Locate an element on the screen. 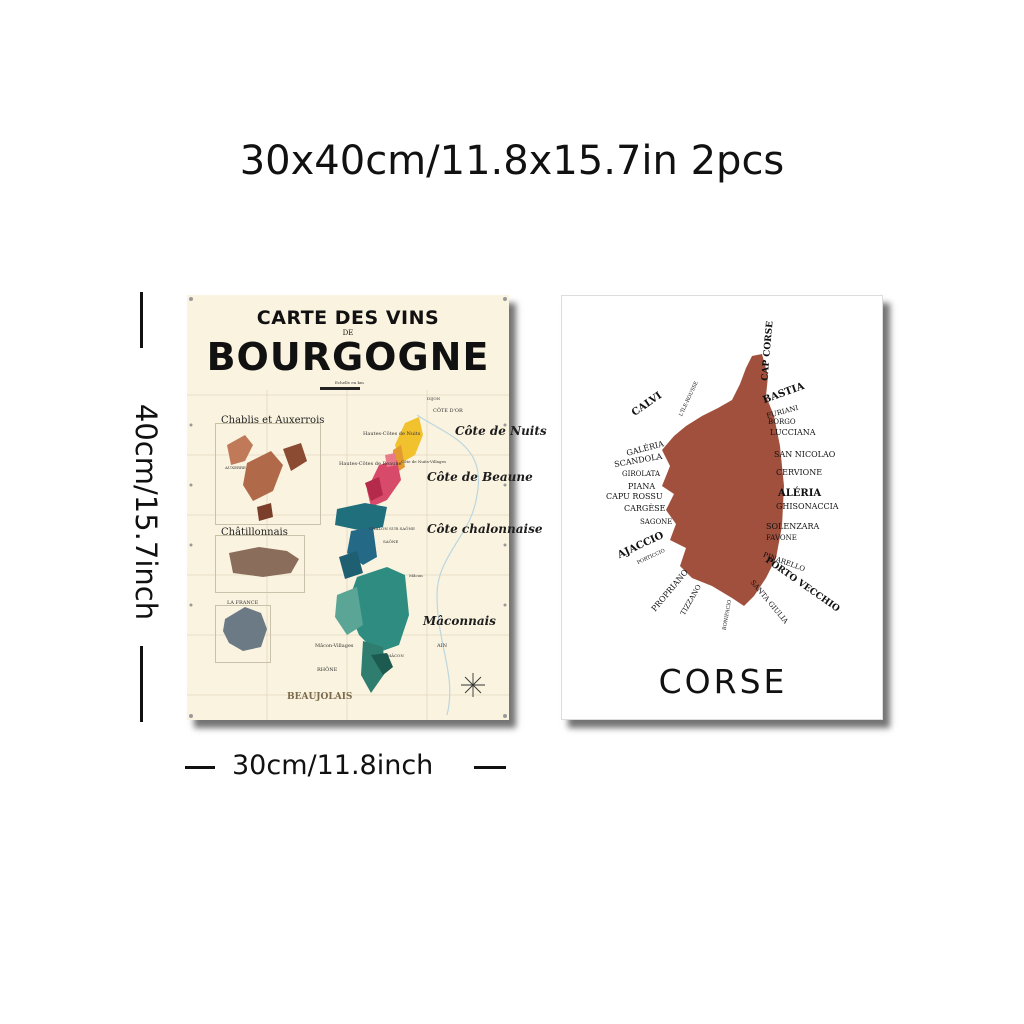 The image size is (1024, 1024). scale-label: Echelle en km is located at coordinates (349, 382).